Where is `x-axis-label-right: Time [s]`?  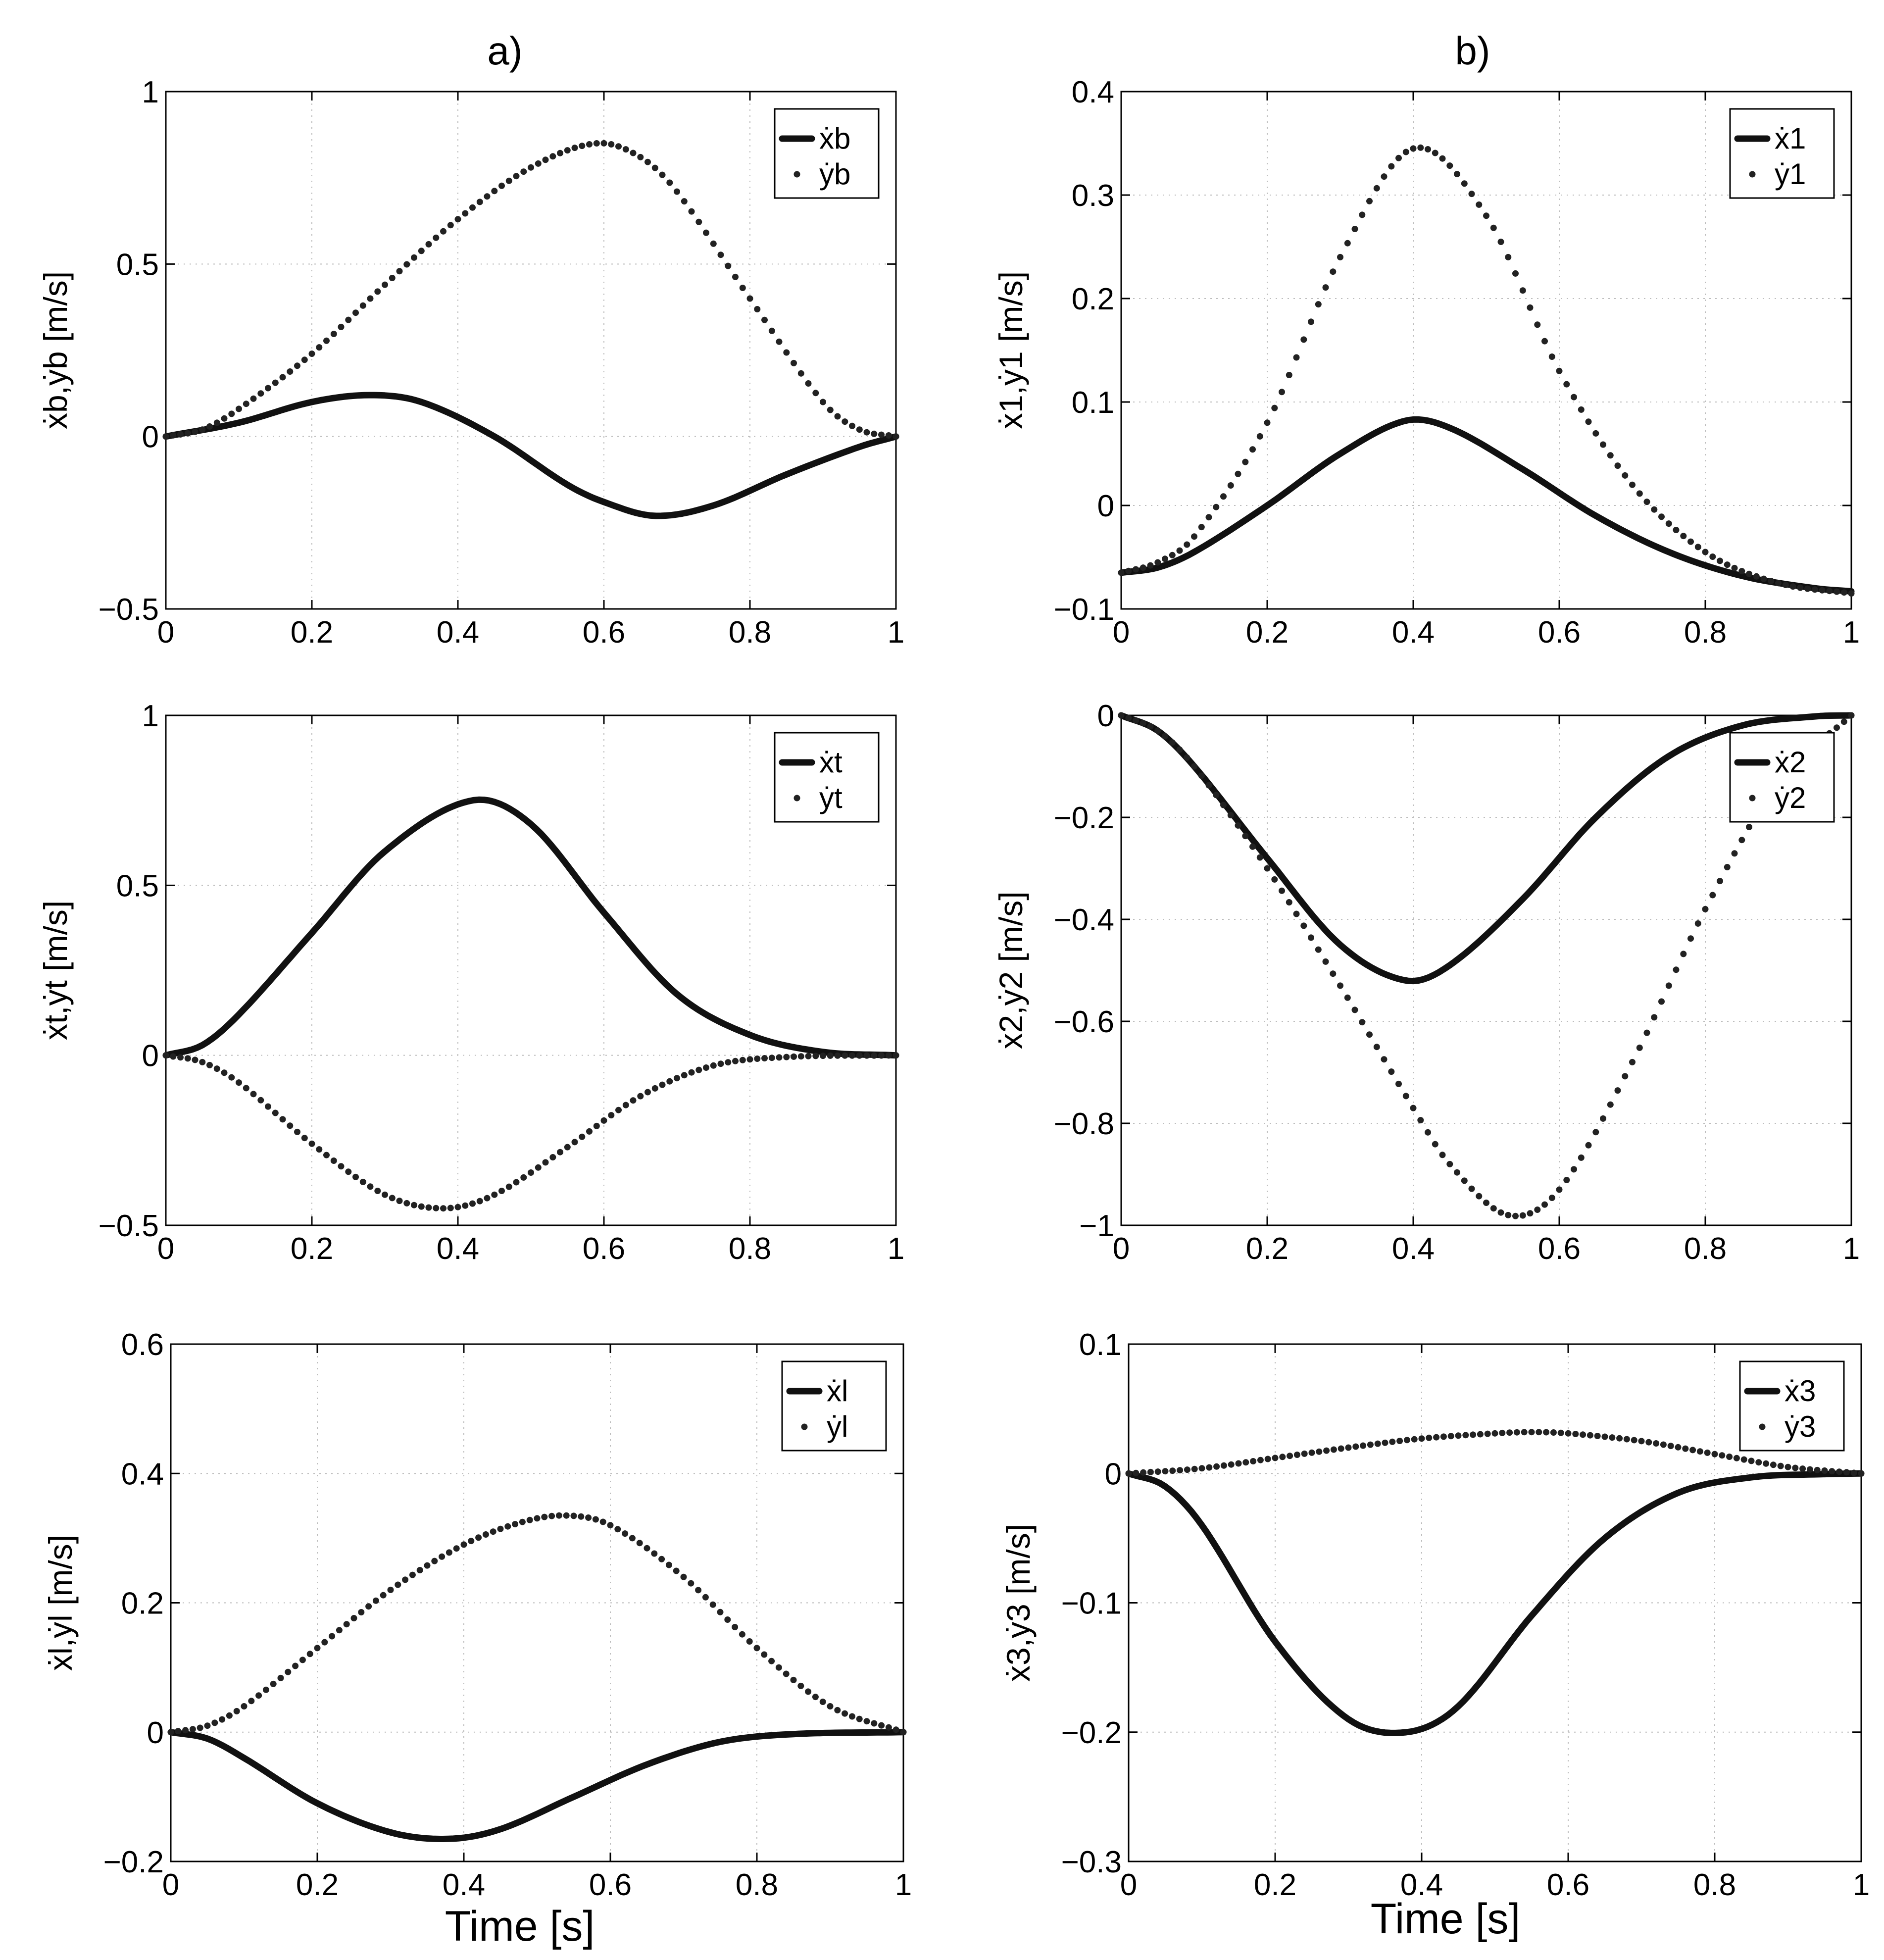
x-axis-label-right: Time [s] is located at coordinates (1446, 1919).